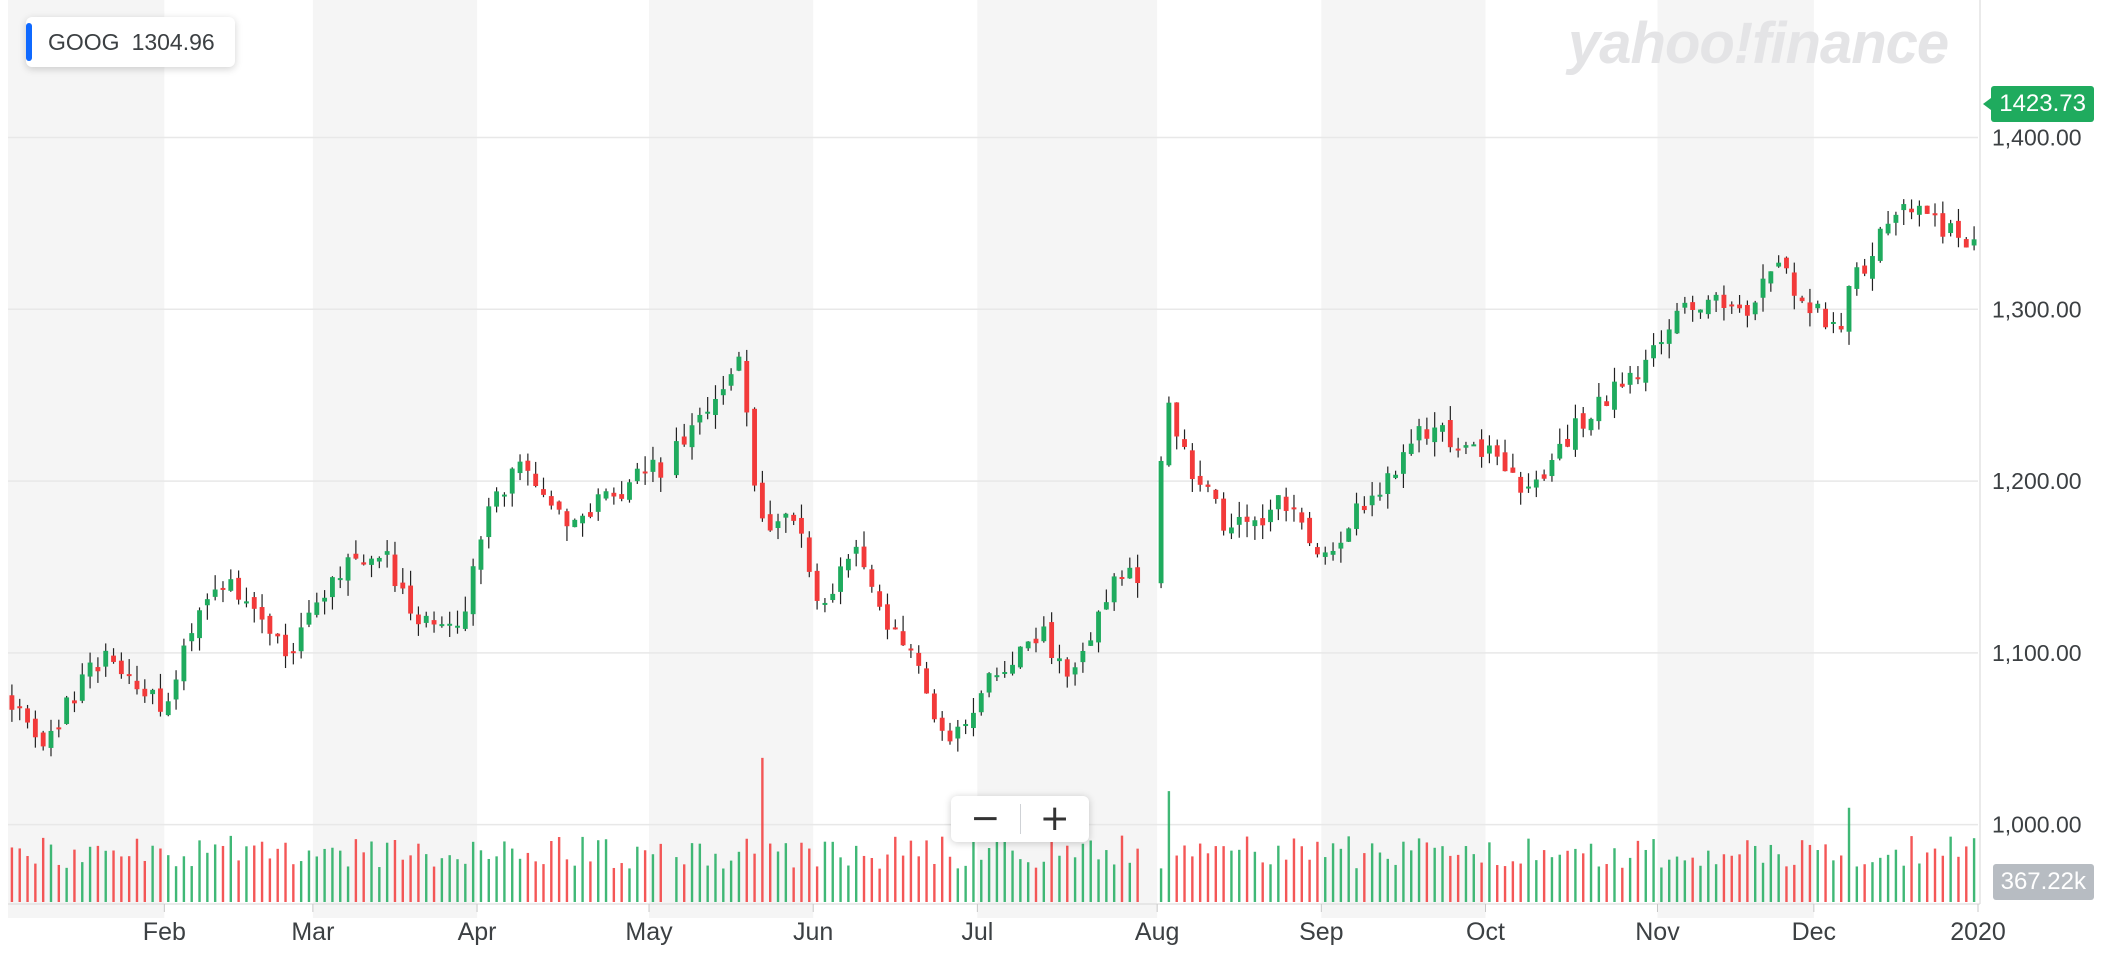  I want to click on volume-label: 367.22k, so click(2043, 882).